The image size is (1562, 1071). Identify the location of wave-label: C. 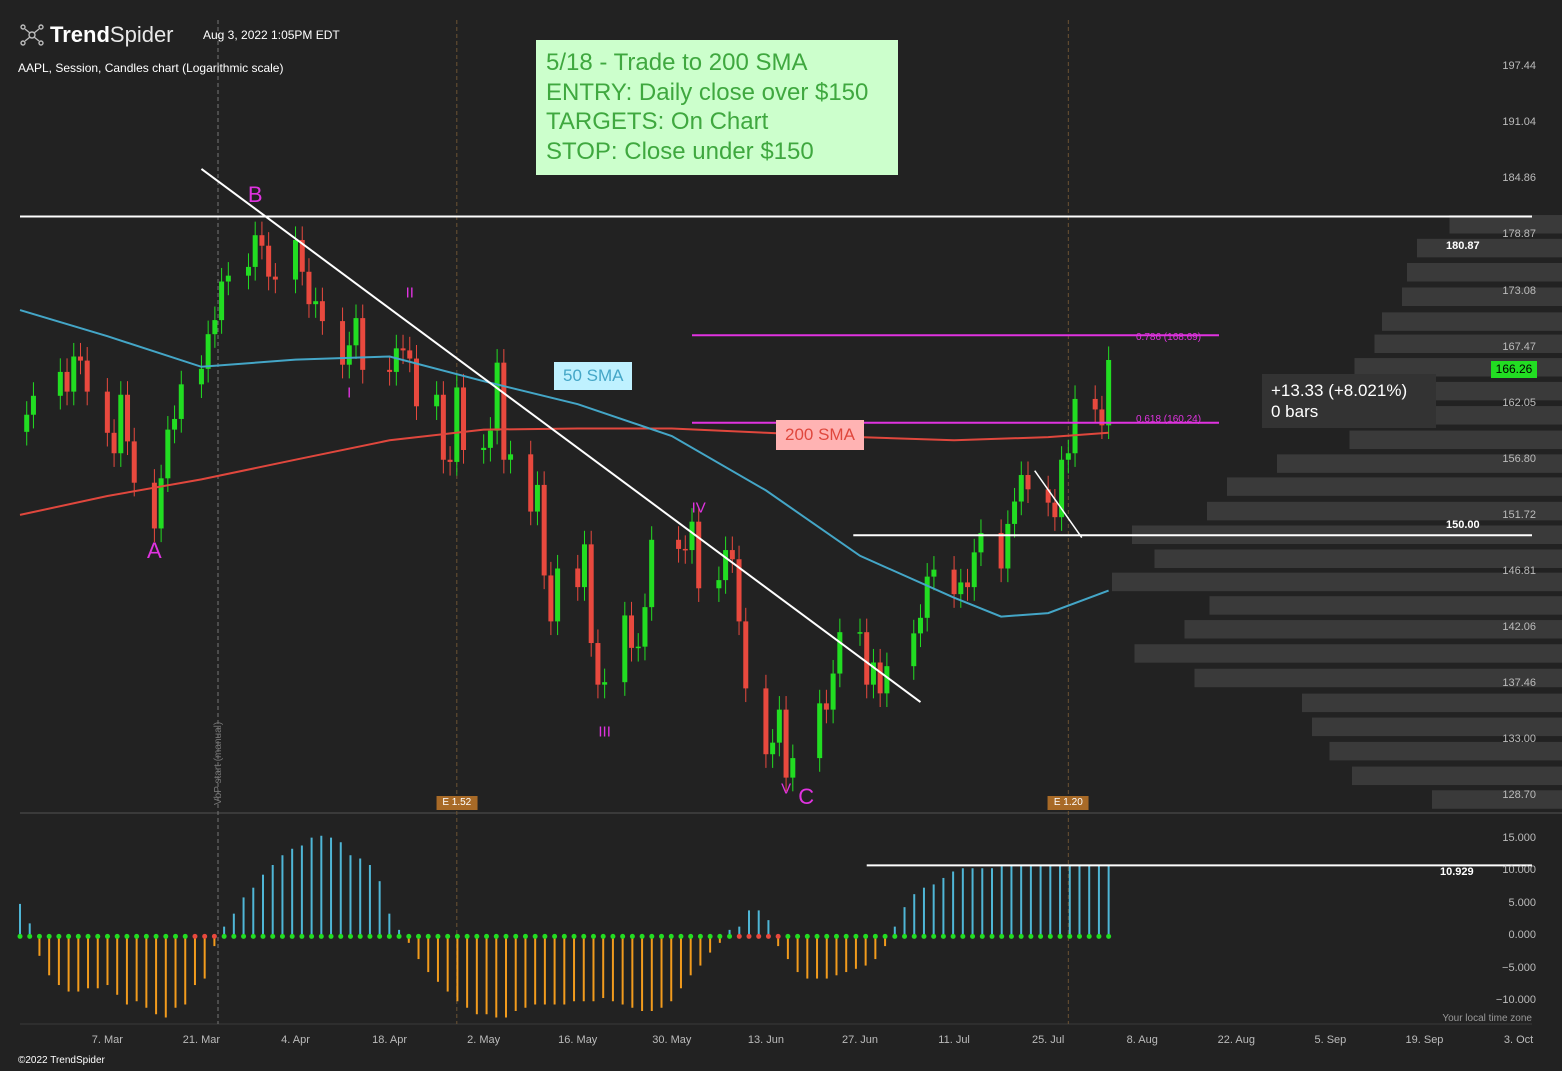
(806, 797).